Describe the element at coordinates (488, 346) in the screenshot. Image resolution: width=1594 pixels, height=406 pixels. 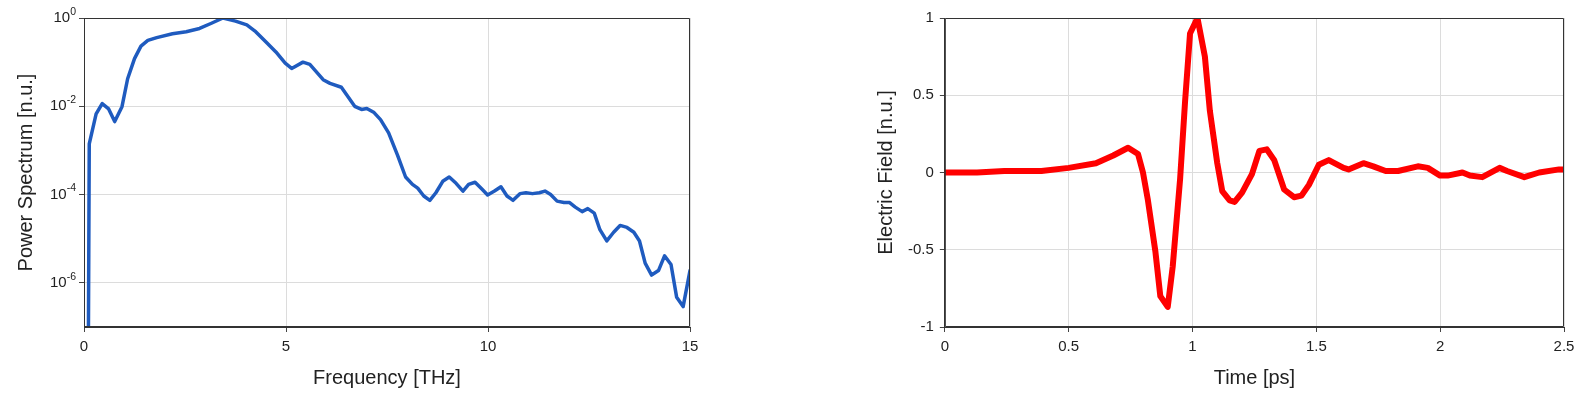
I see `x-tick-label: 10` at that location.